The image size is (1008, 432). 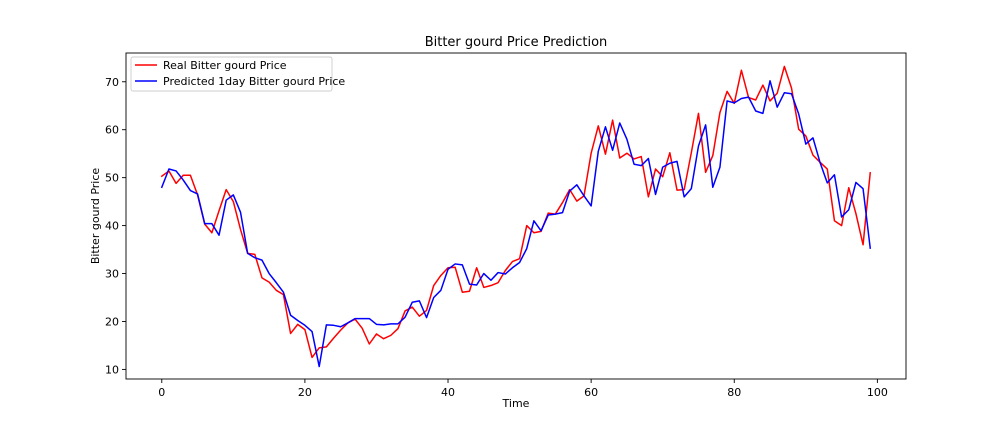 What do you see at coordinates (112, 321) in the screenshot?
I see `y-tick-label: 20` at bounding box center [112, 321].